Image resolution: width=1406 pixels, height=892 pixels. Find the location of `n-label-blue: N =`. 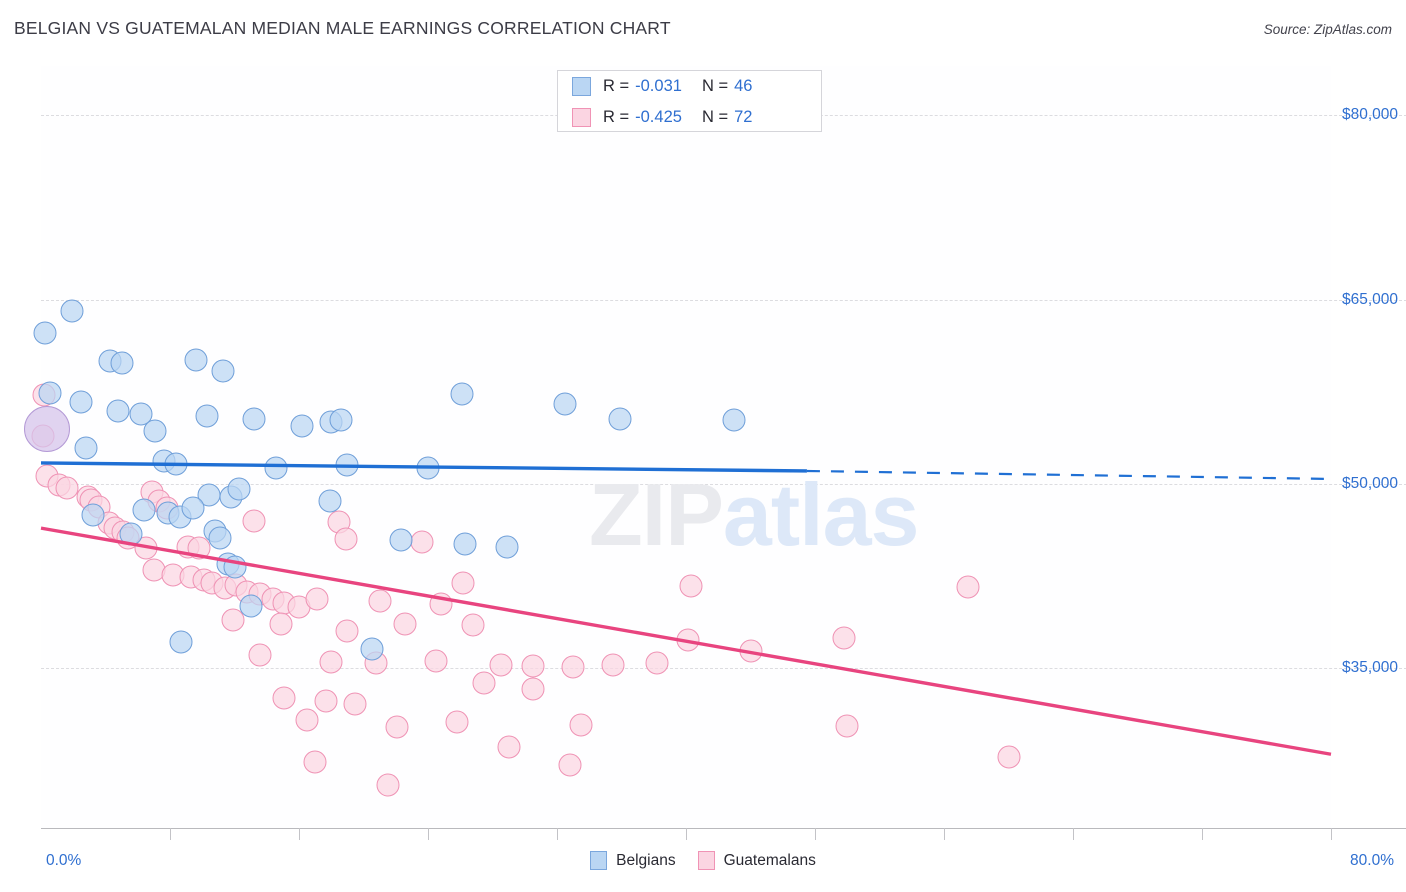

n-label-blue: N = is located at coordinates (715, 86).